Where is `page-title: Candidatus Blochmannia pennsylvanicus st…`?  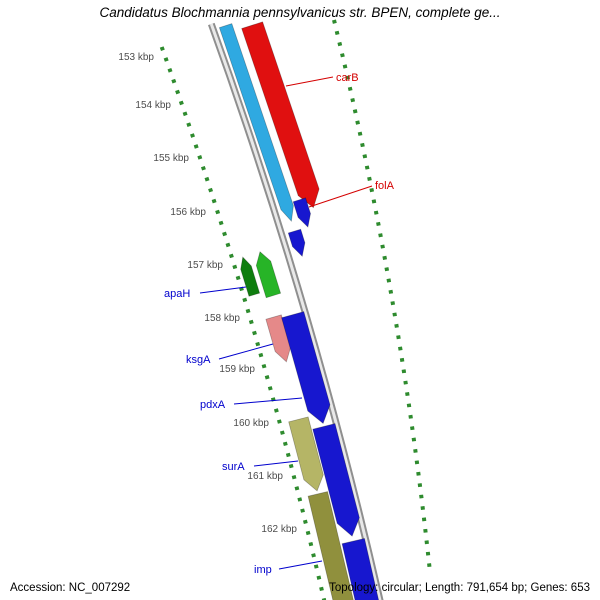
page-title: Candidatus Blochmannia pennsylvanicus st… is located at coordinates (300, 12).